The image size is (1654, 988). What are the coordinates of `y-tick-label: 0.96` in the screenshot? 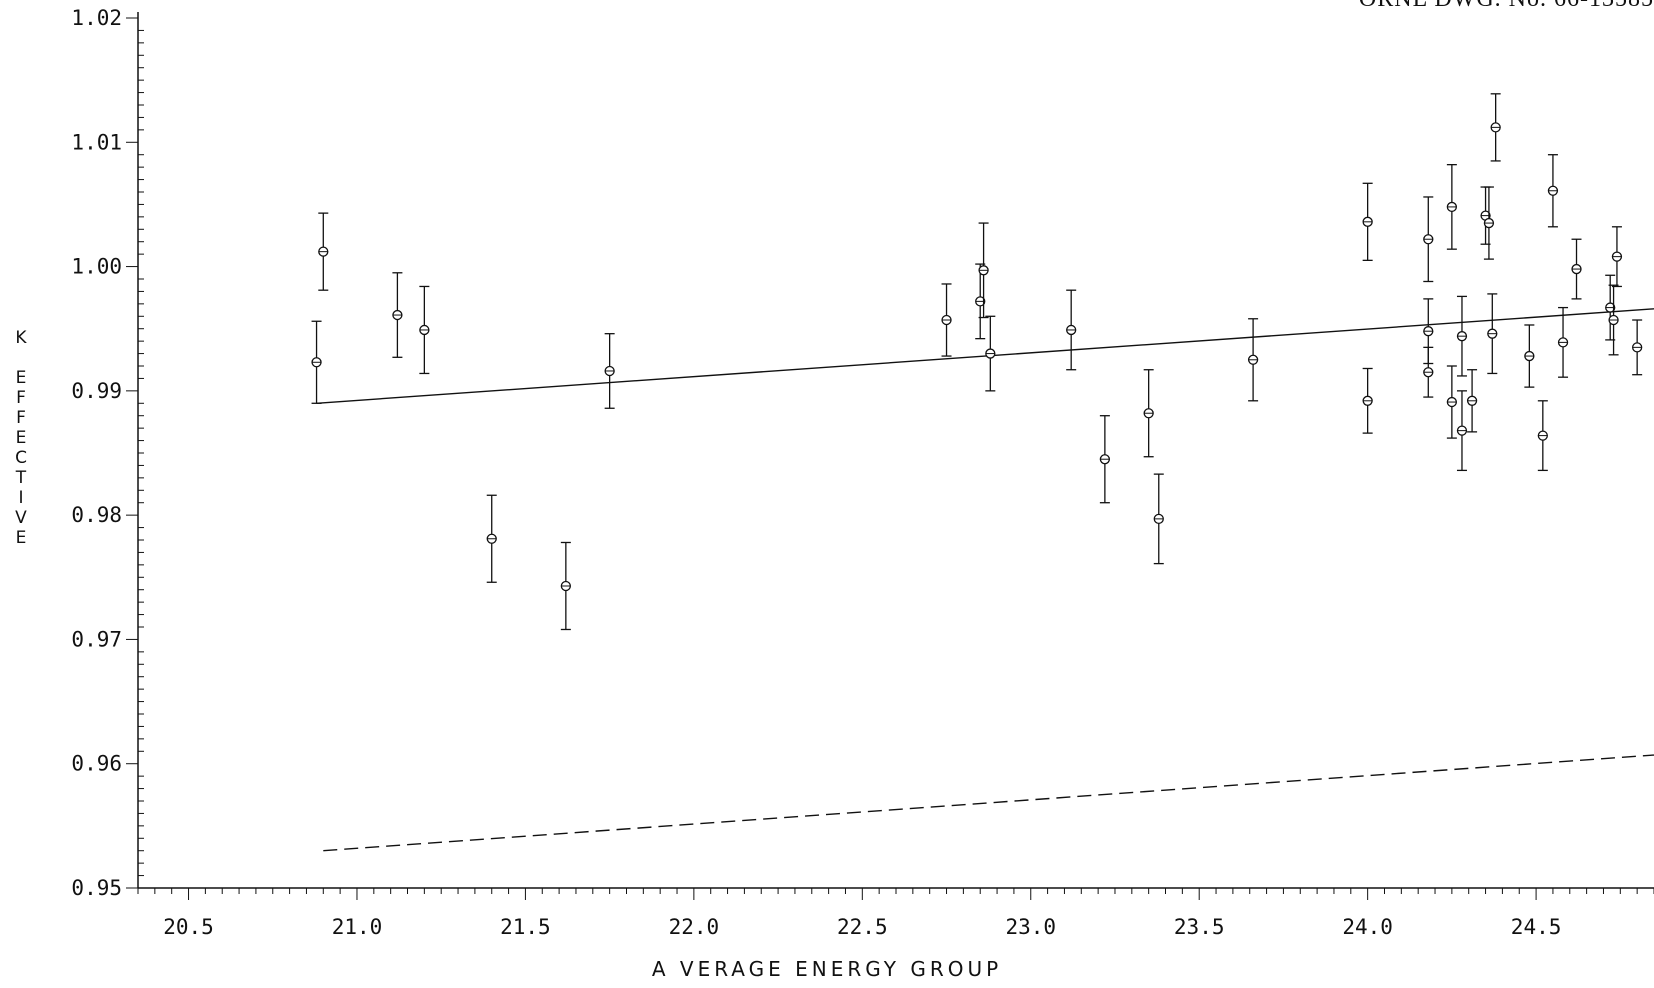 It's located at (96, 764).